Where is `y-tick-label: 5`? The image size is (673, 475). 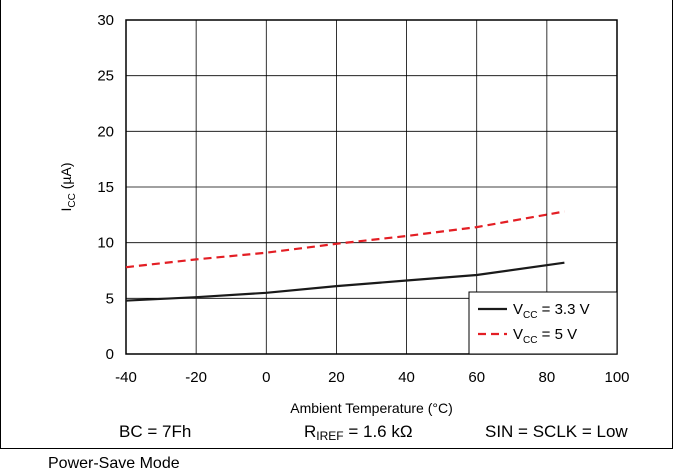 y-tick-label: 5 is located at coordinates (110, 298).